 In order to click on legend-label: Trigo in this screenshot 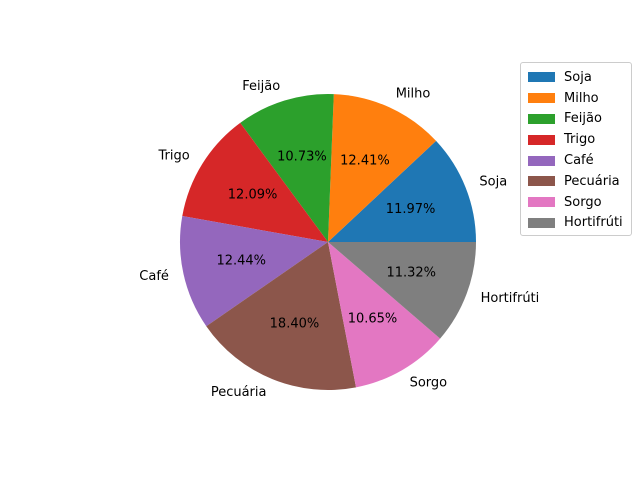, I will do `click(580, 140)`.